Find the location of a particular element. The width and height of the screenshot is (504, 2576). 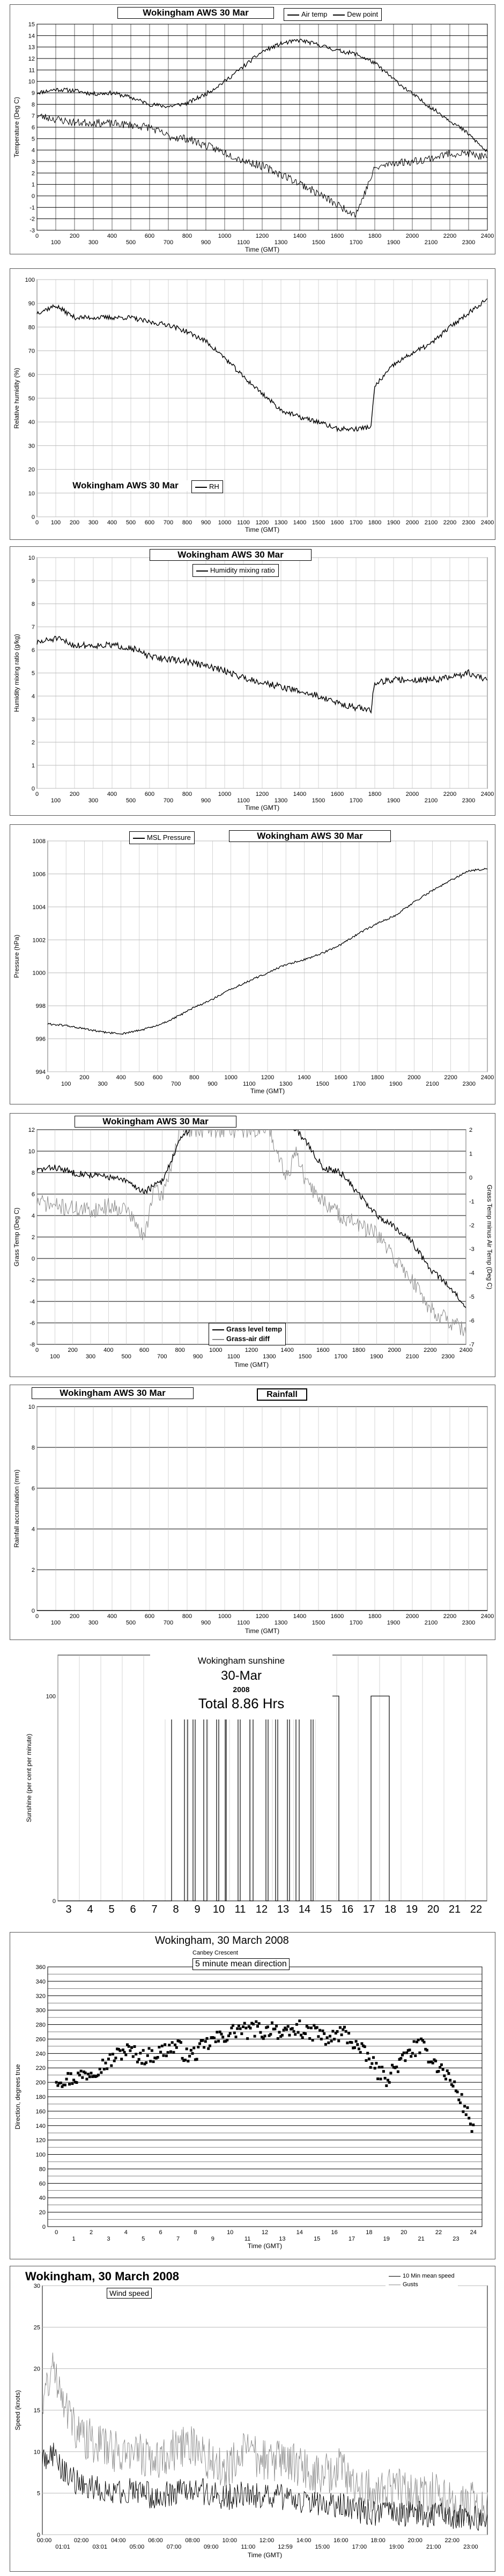

mean-speed-line is located at coordinates (265, 2486).